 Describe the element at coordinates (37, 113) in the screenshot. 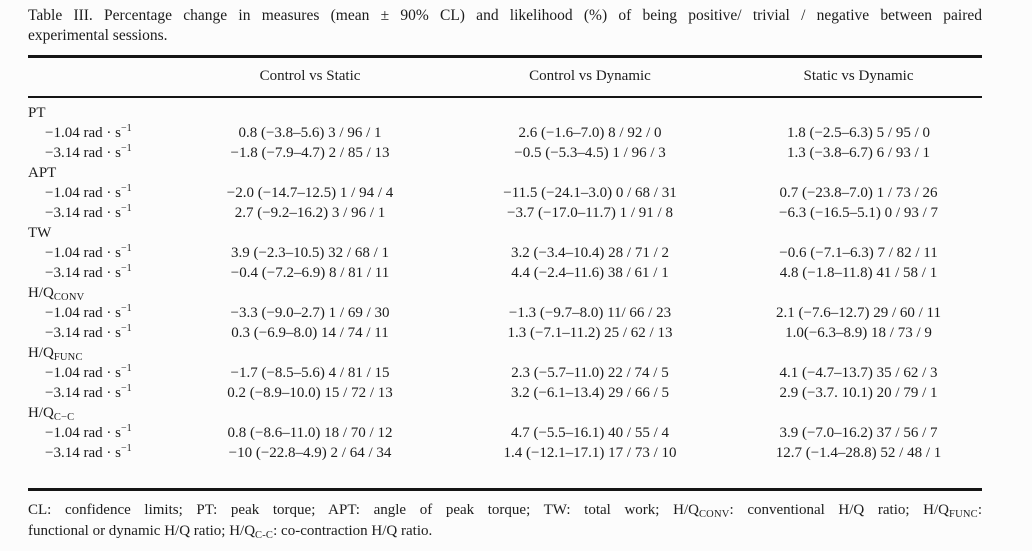

I see `table-group-label: PT` at that location.